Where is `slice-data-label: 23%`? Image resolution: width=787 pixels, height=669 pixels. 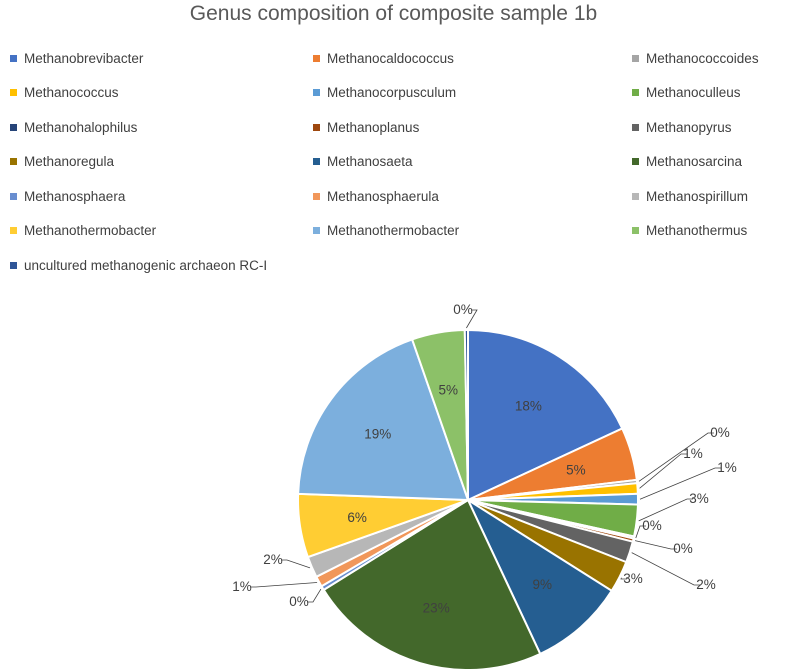 slice-data-label: 23% is located at coordinates (436, 608).